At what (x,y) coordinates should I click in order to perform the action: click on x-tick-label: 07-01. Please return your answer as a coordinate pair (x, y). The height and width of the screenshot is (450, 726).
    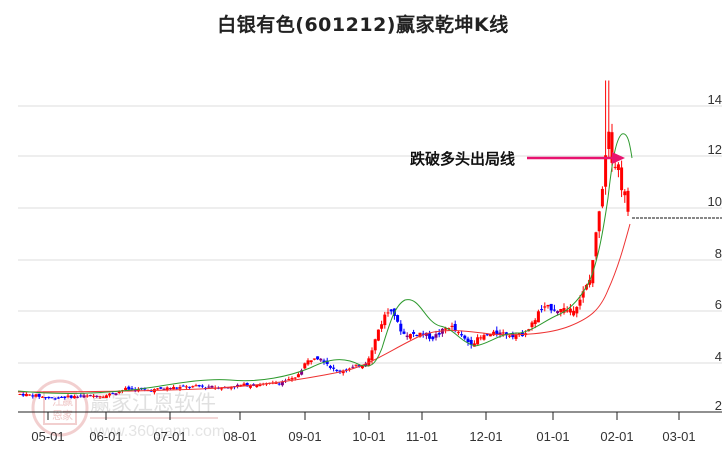
    Looking at the image, I should click on (169, 436).